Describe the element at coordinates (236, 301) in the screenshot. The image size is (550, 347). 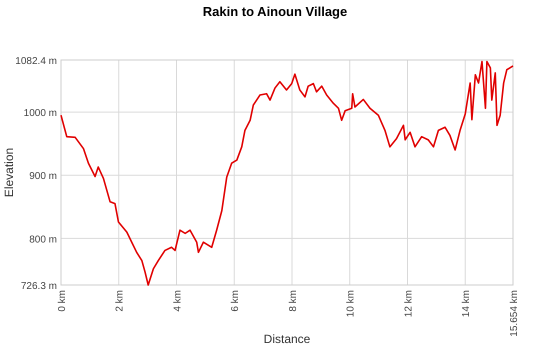
I see `x-tick-label: 6 km` at that location.